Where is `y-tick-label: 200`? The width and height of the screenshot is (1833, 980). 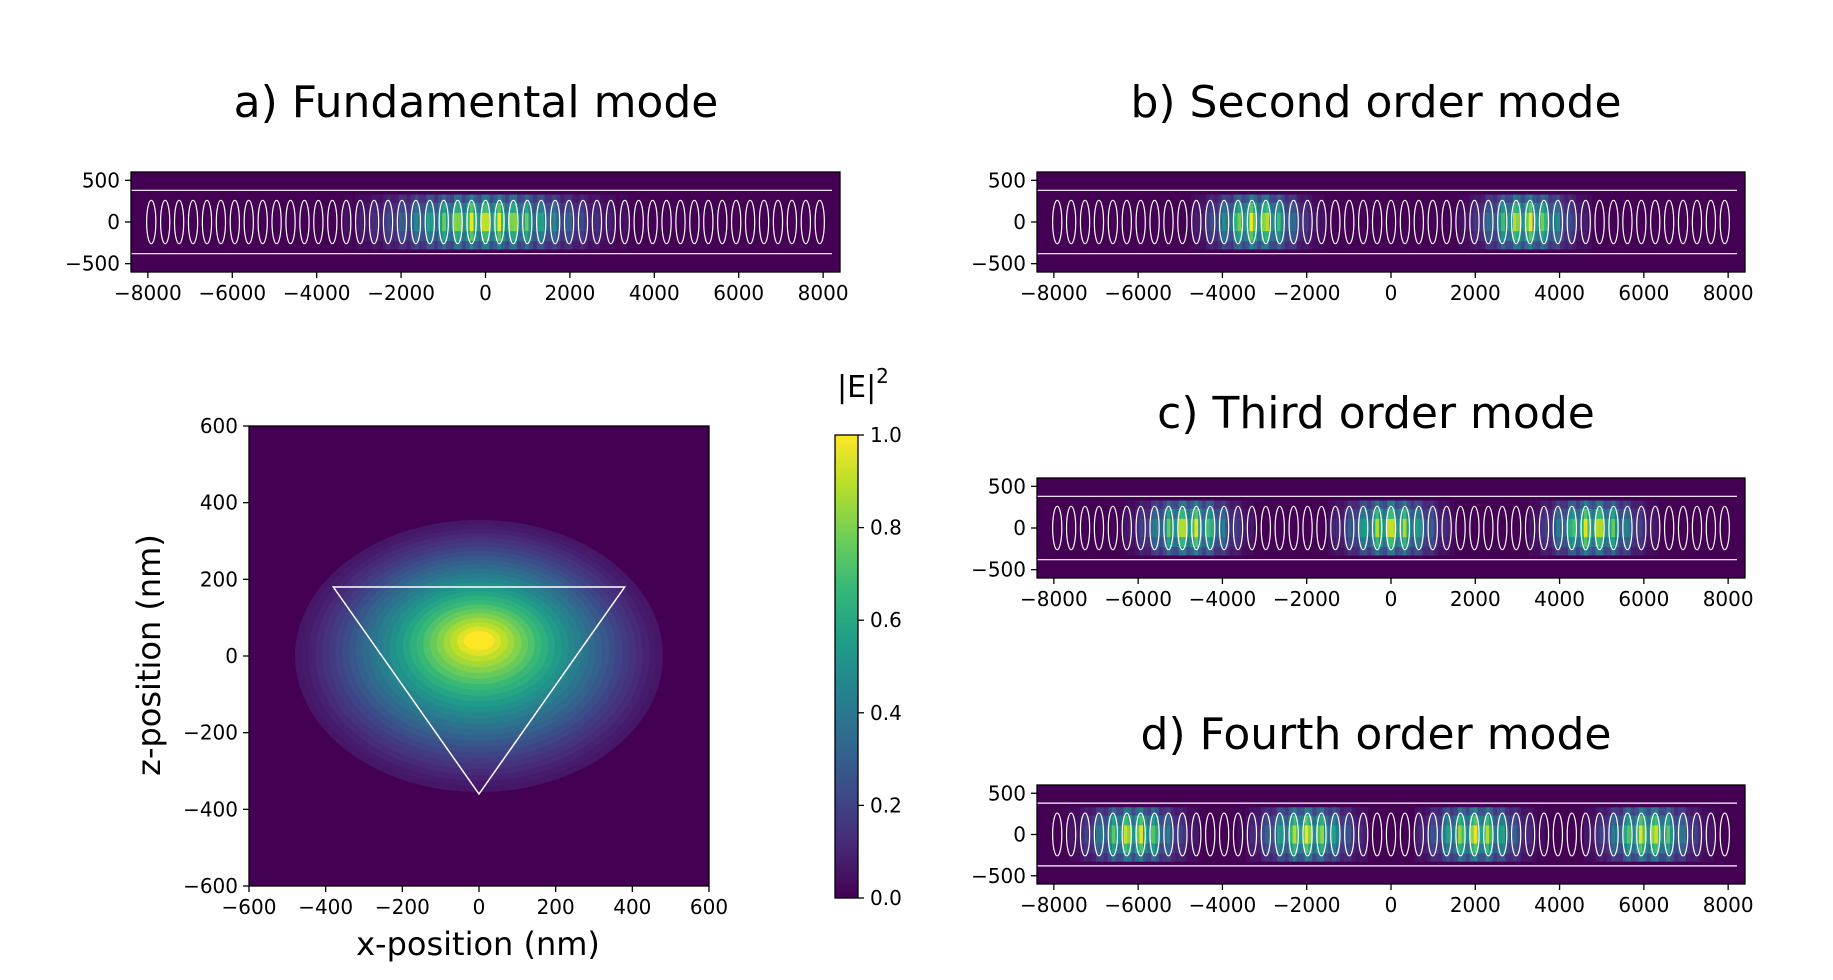 y-tick-label: 200 is located at coordinates (219, 579).